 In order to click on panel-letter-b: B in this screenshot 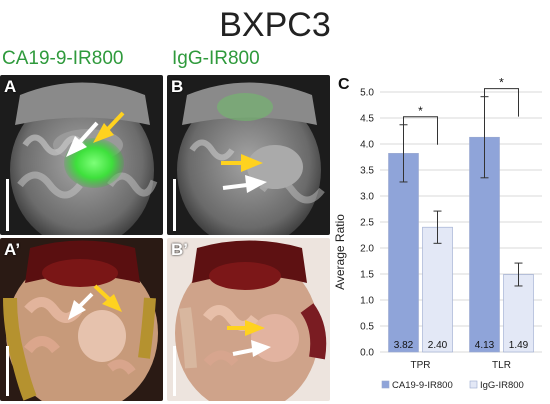, I will do `click(177, 86)`.